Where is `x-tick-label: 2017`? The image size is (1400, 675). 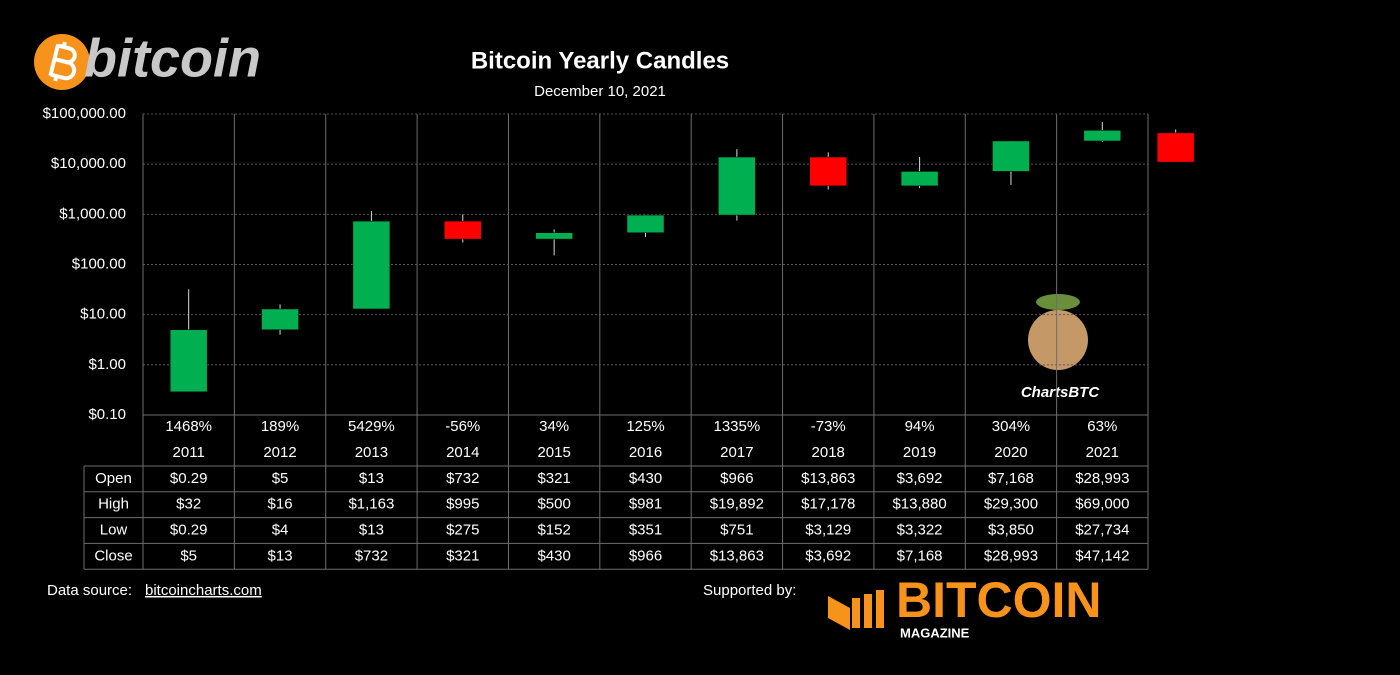 x-tick-label: 2017 is located at coordinates (736, 452).